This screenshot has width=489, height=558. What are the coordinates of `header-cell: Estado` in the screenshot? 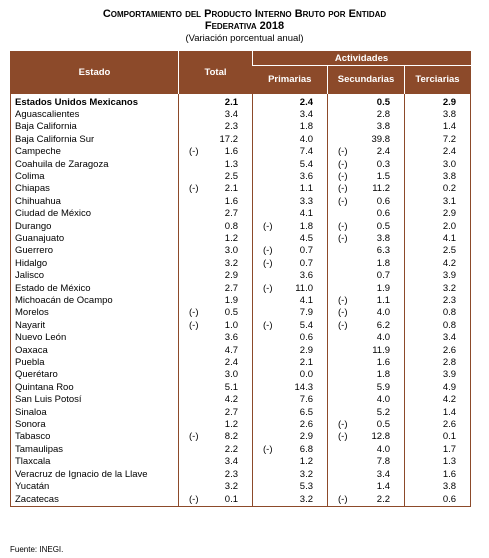 It's located at (94, 72).